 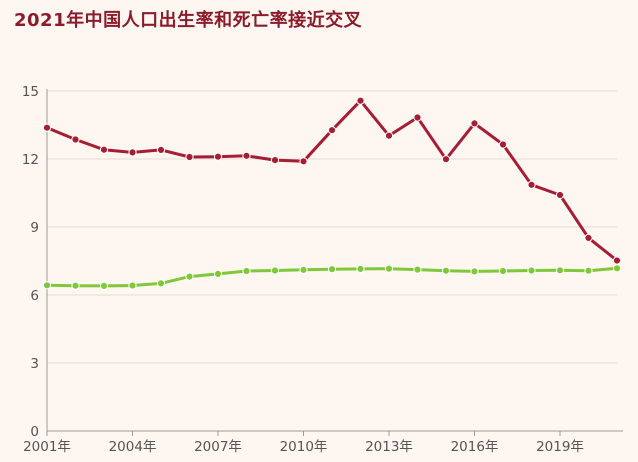 I want to click on y-tick-label: 15, so click(x=30, y=92).